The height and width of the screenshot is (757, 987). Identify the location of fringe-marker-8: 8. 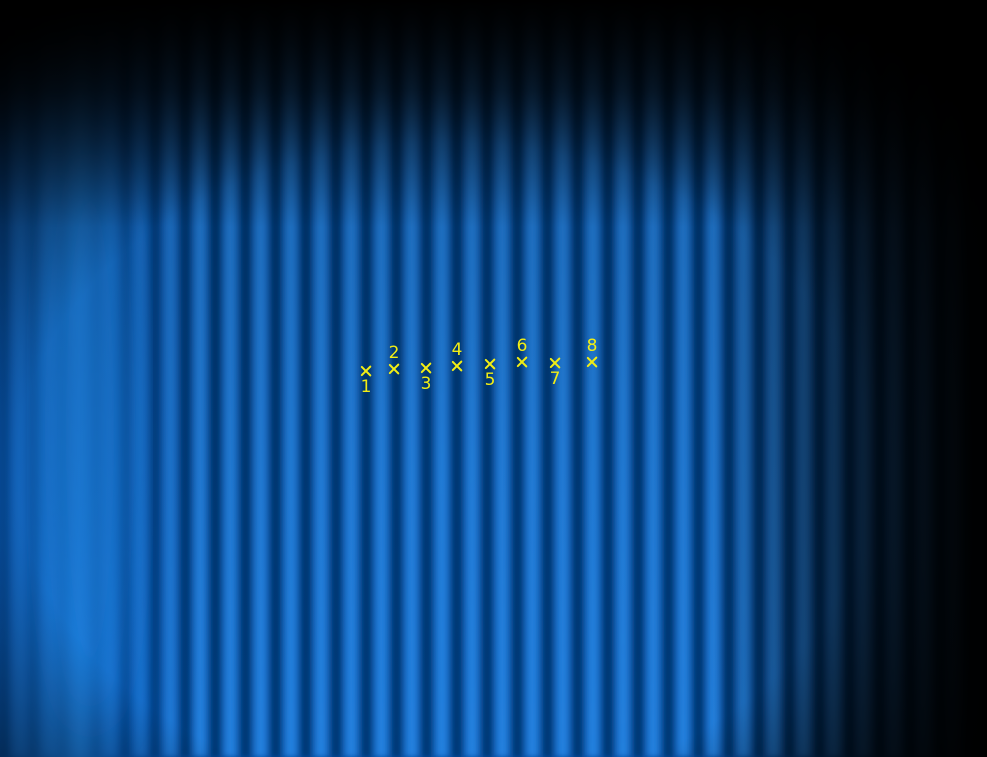
(592, 362).